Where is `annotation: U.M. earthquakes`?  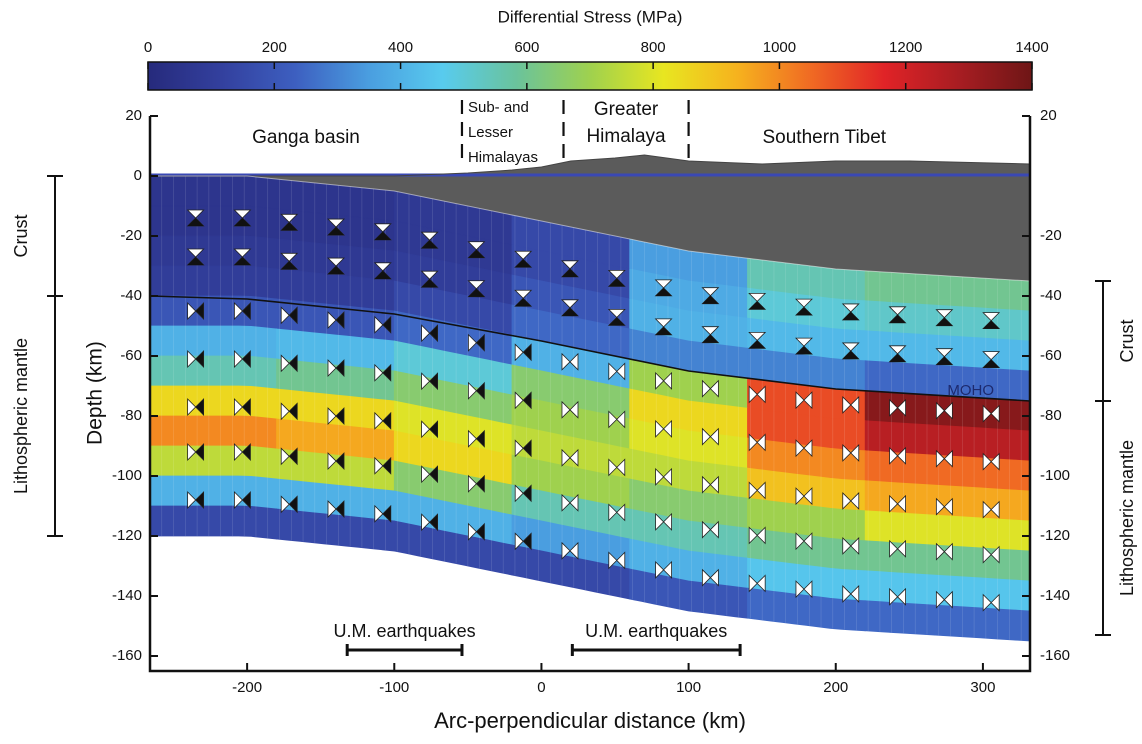 annotation: U.M. earthquakes is located at coordinates (656, 631).